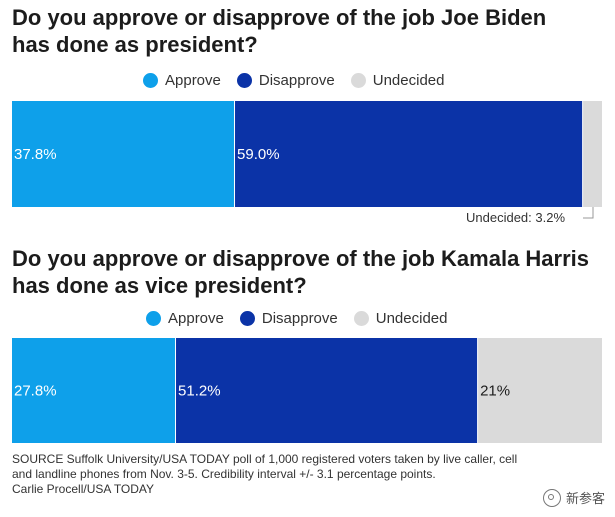 The image size is (615, 517). What do you see at coordinates (83, 489) in the screenshot?
I see `source-credit: Carlie Procell/USA TODAY` at bounding box center [83, 489].